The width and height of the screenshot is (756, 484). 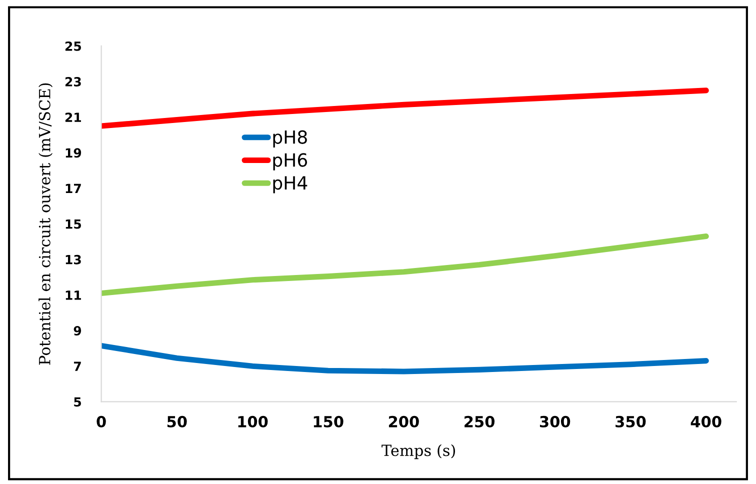 What do you see at coordinates (73, 117) in the screenshot?
I see `y-tick-label: 21` at bounding box center [73, 117].